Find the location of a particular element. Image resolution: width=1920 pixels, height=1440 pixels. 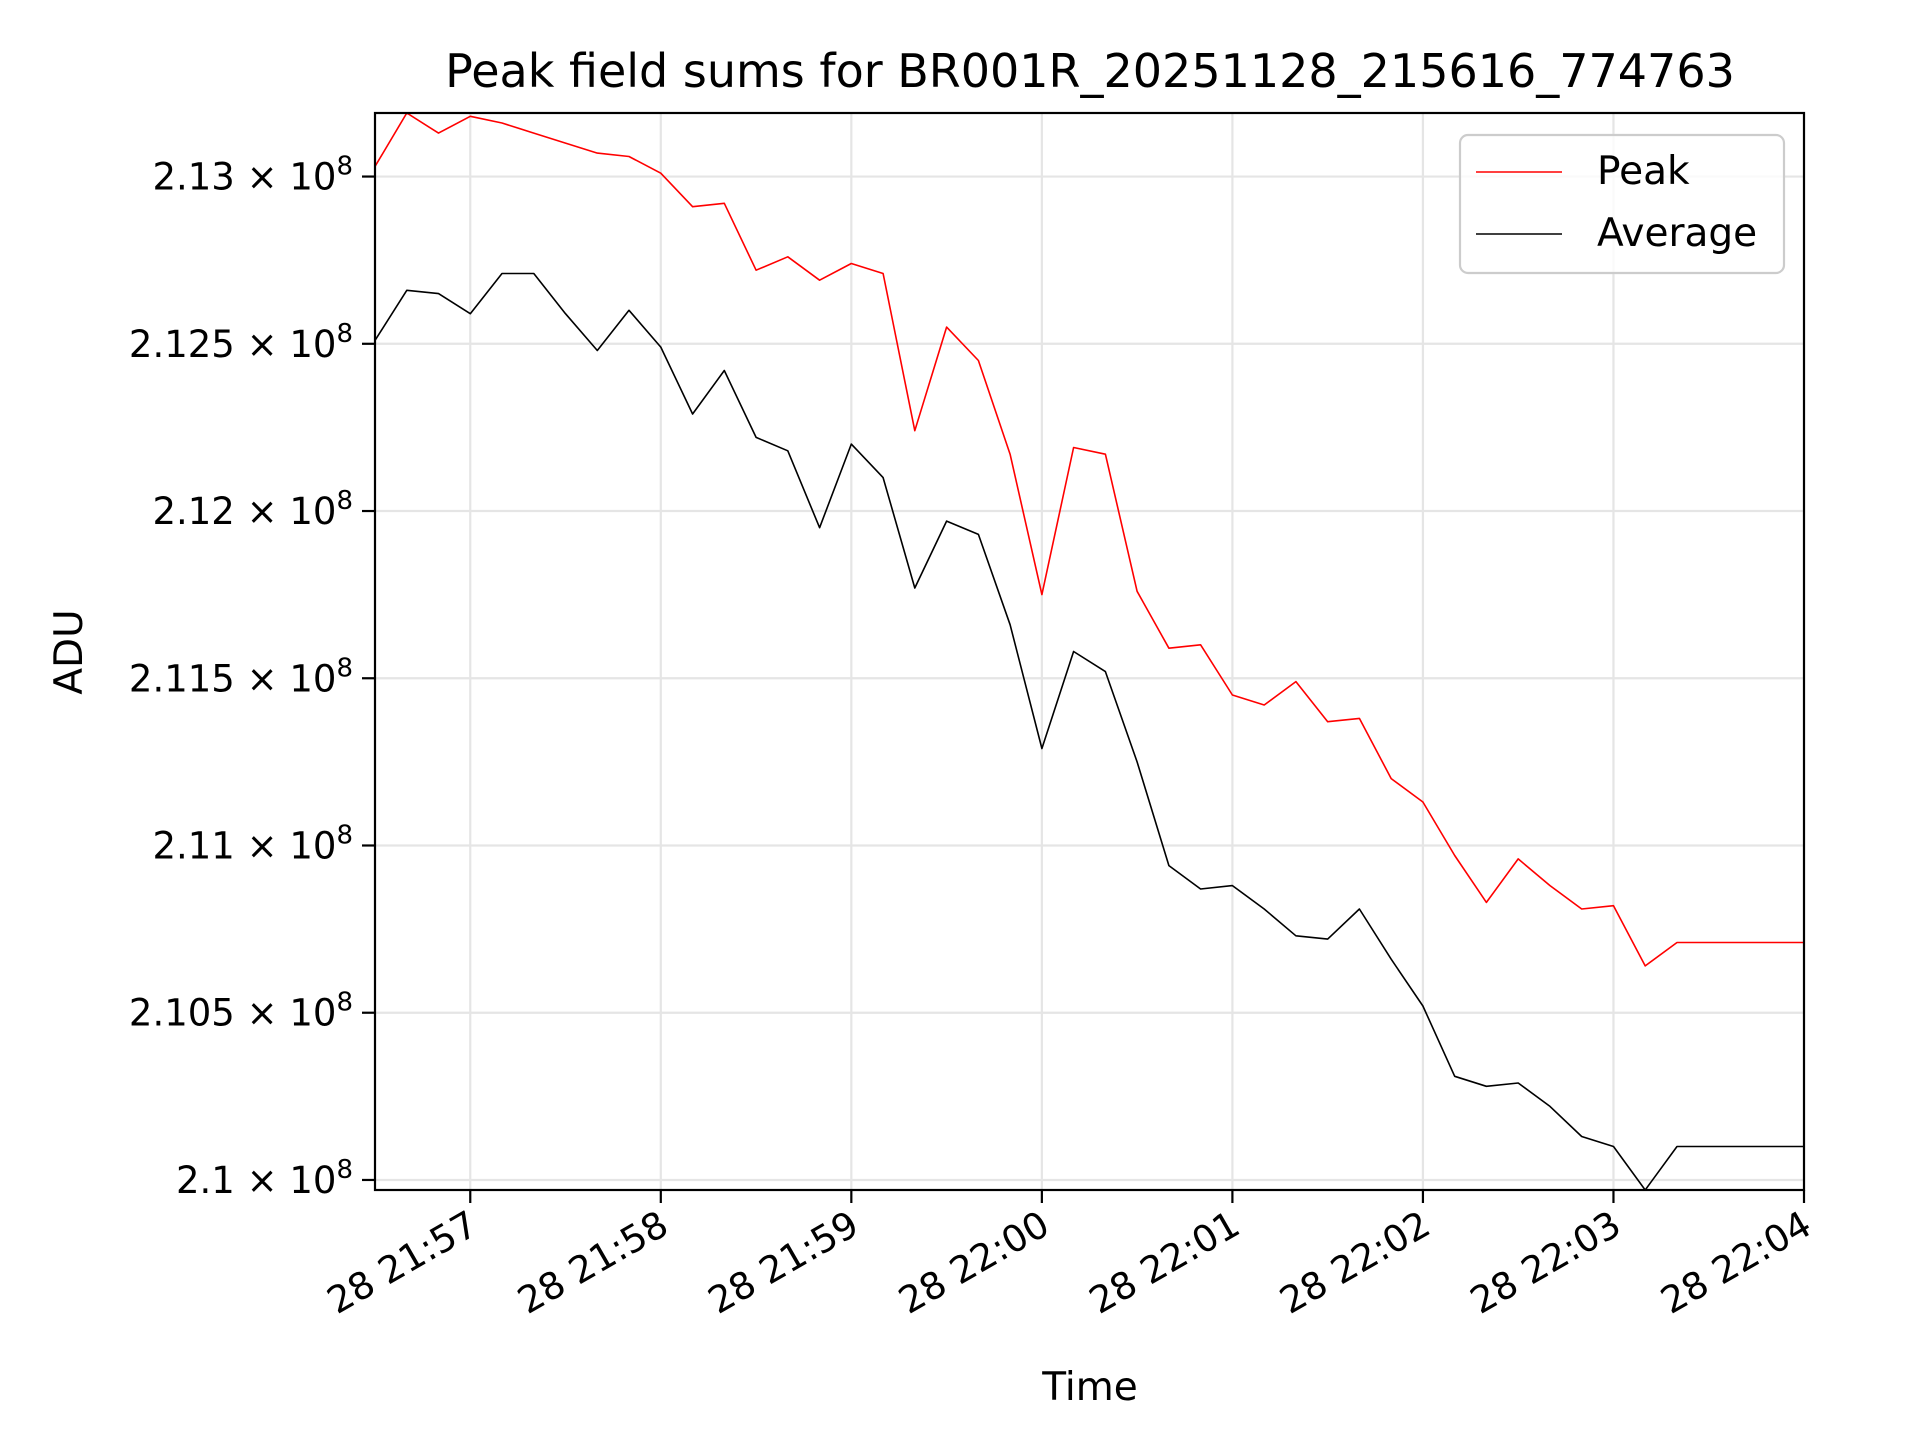

y-tick-label: 2.12 × 108 is located at coordinates (252, 509).